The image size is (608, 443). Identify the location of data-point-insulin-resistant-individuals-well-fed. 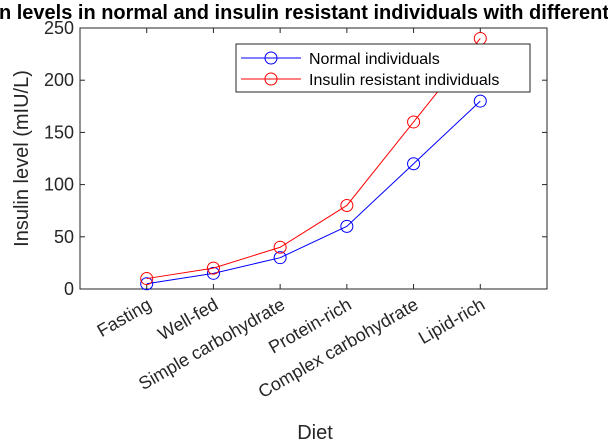
(213, 268).